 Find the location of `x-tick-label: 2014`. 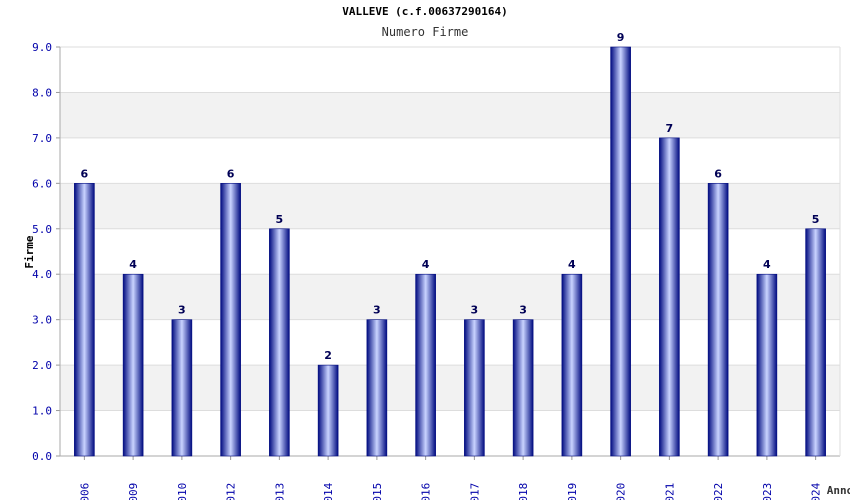

x-tick-label: 2014 is located at coordinates (328, 491).